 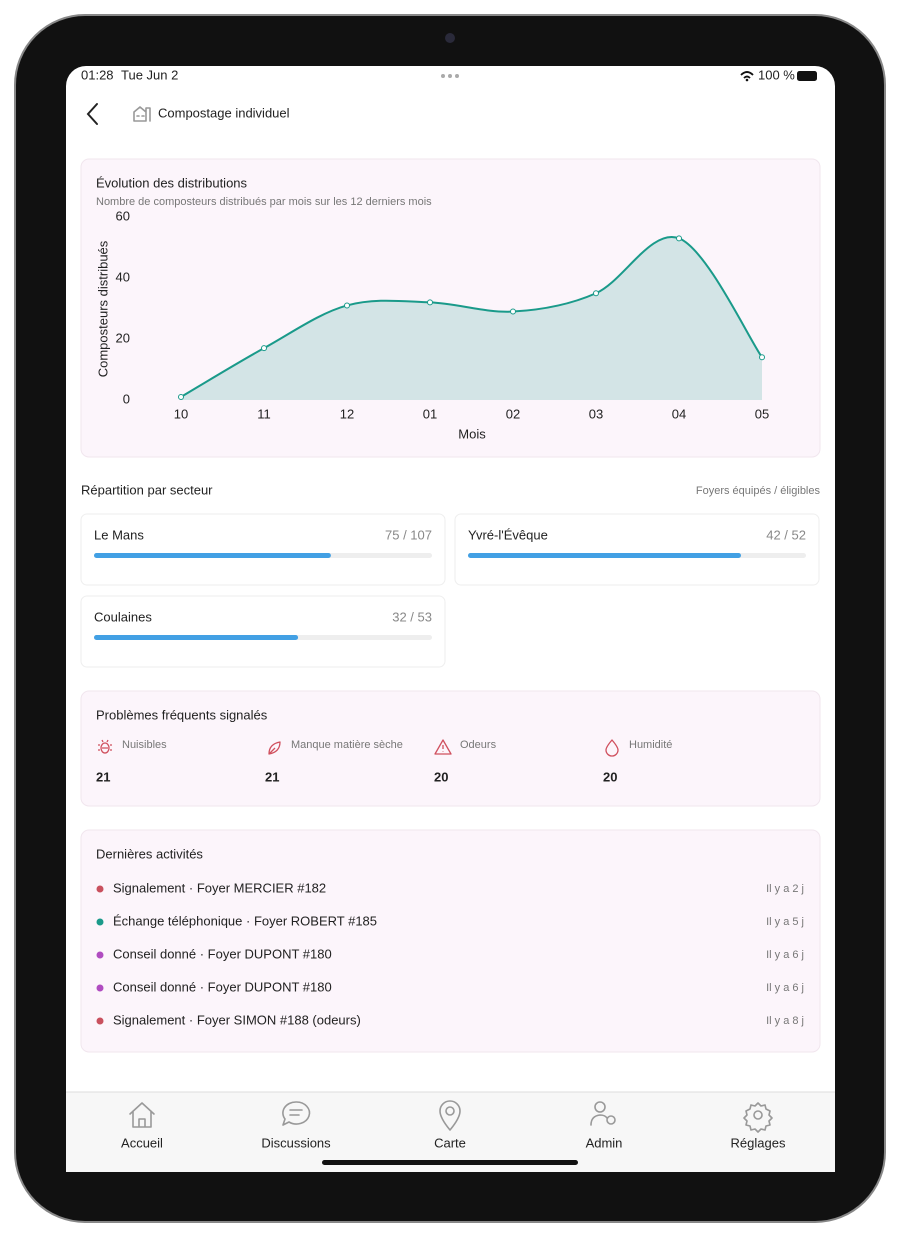 What do you see at coordinates (123, 215) in the screenshot?
I see `y-tick-label: 60` at bounding box center [123, 215].